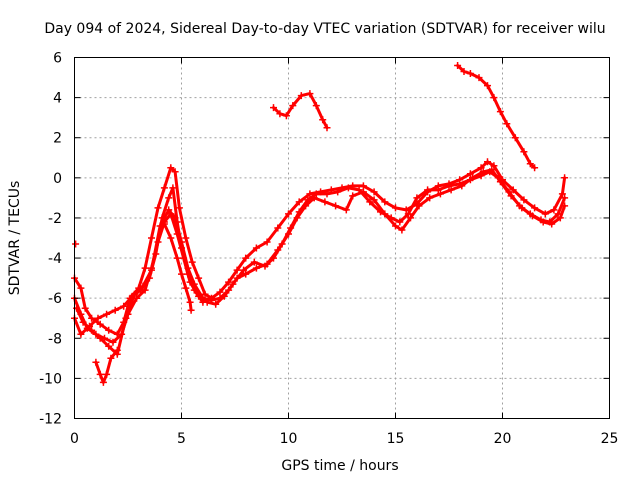  Describe the element at coordinates (496, 117) in the screenshot. I see `series-segment-18h` at that location.